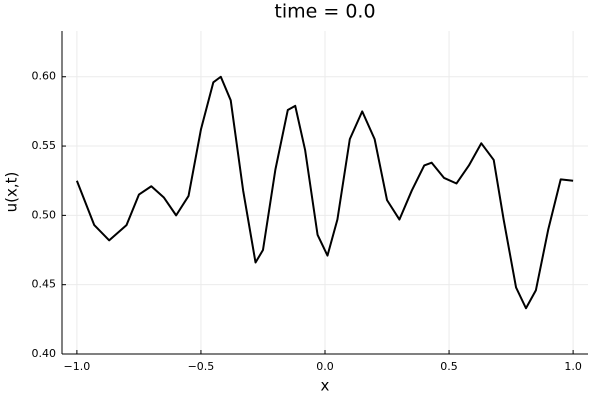 This screenshot has height=400, width=600. What do you see at coordinates (201, 366) in the screenshot?
I see `x-tick-label: −0.5` at bounding box center [201, 366].